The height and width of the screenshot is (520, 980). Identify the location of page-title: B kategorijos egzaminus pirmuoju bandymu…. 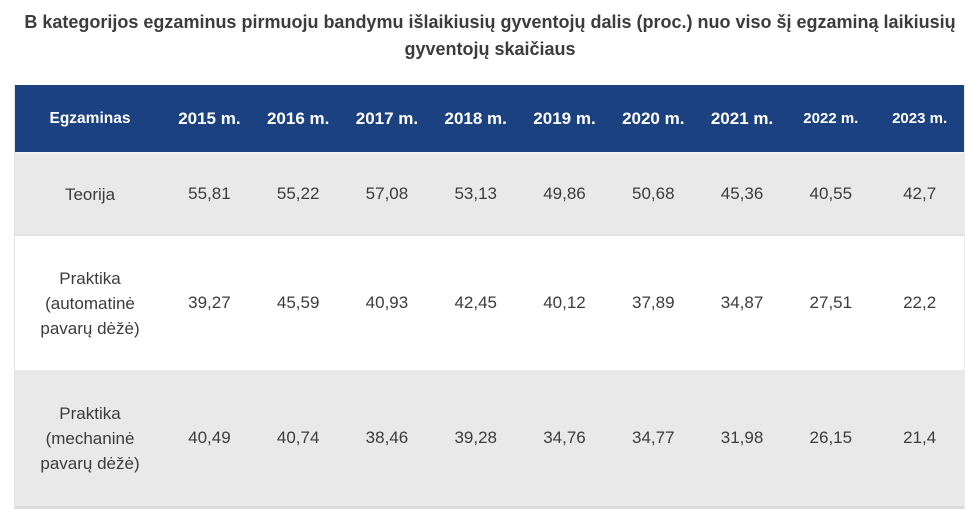
(490, 35).